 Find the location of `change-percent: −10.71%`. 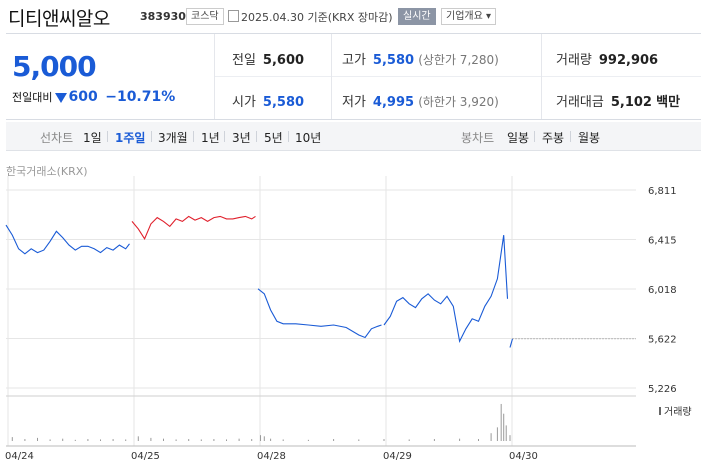

change-percent: −10.71% is located at coordinates (140, 97).